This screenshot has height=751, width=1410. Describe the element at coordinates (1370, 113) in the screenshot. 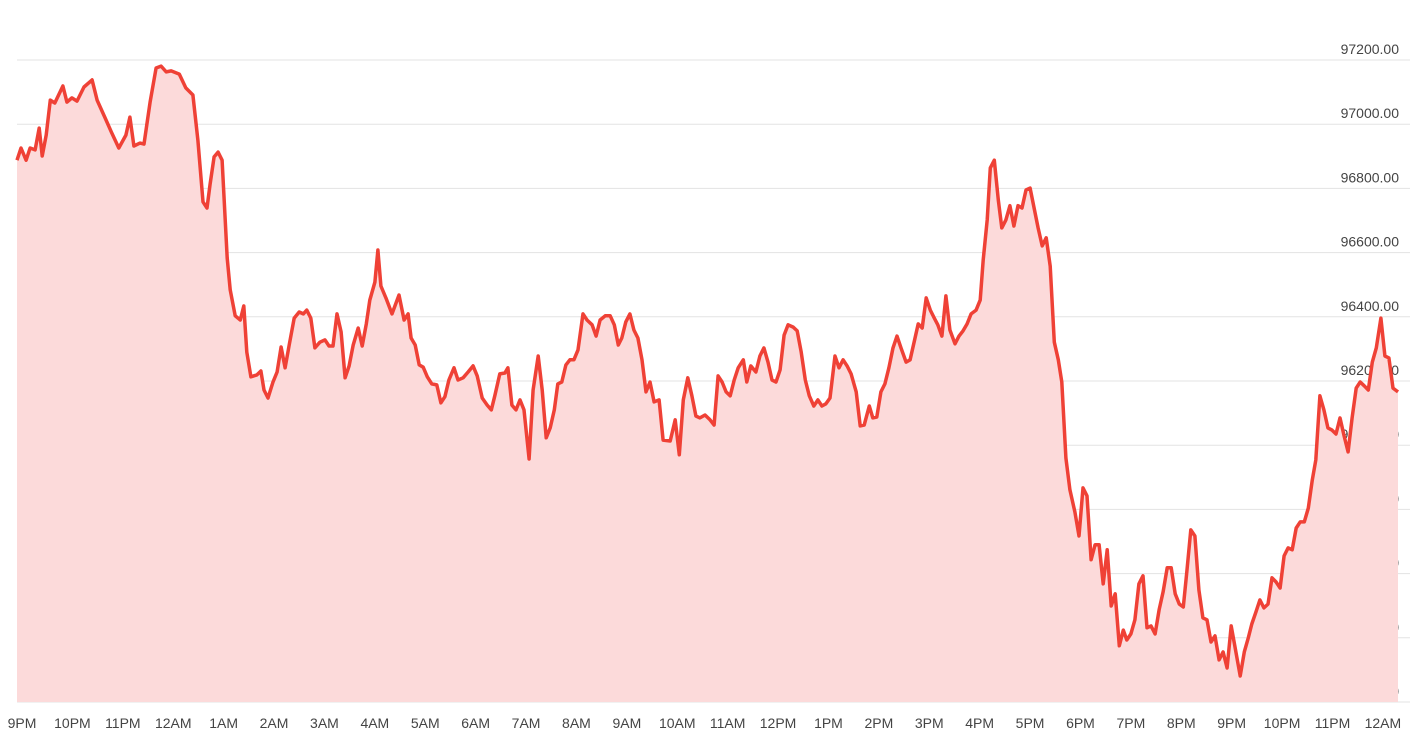

I see `y-tick-label: 97000.00` at that location.